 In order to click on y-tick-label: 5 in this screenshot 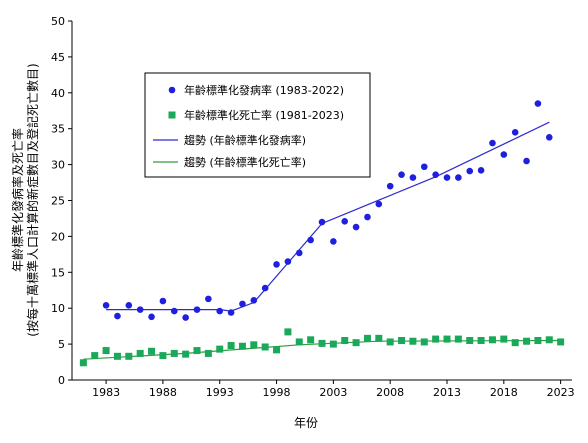, I will do `click(61, 344)`.